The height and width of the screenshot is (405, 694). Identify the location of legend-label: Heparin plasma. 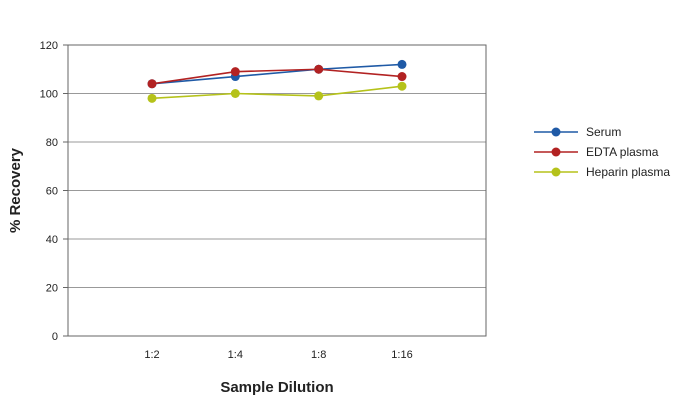
(628, 172).